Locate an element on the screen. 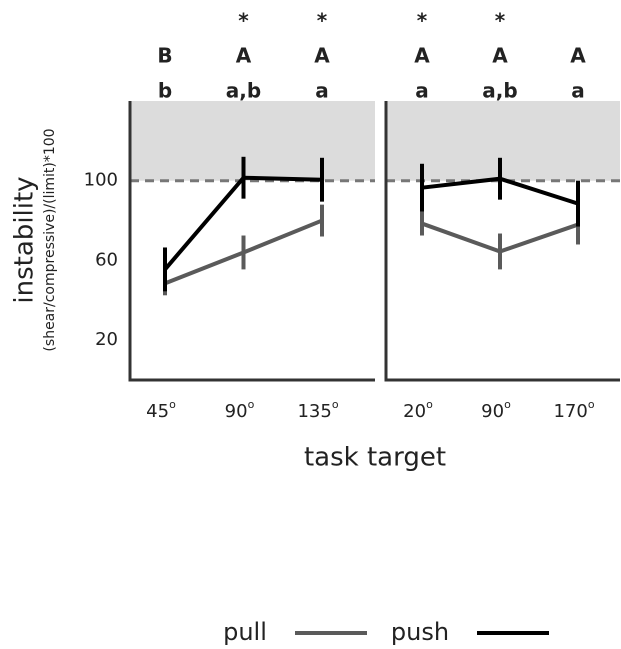 This screenshot has width=621, height=649. y-axis-sublabel: (shear/compressive)/(limit)*100 is located at coordinates (50, 239).